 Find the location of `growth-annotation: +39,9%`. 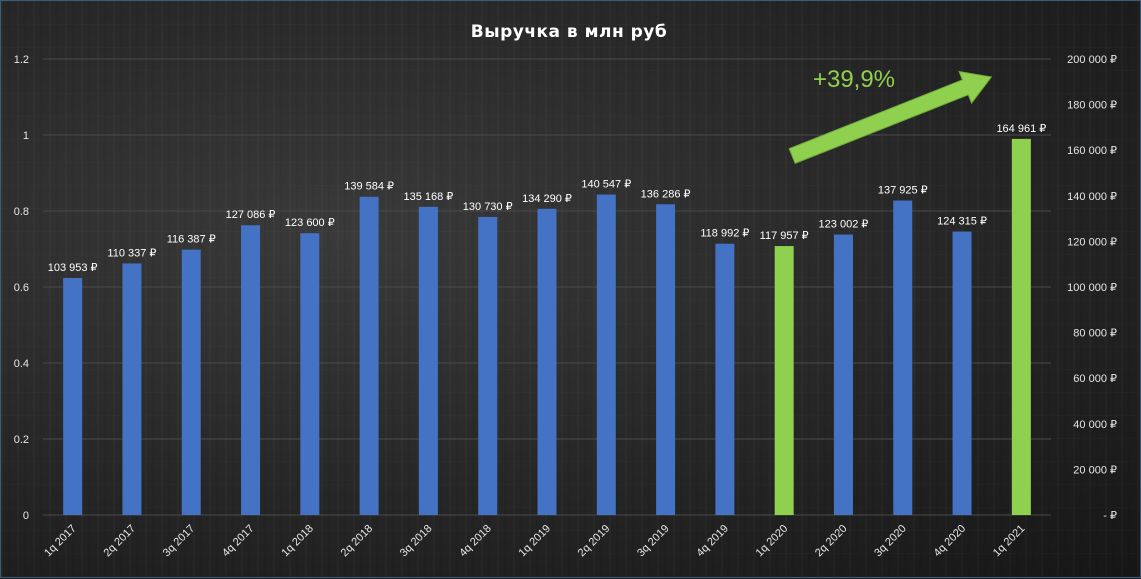

growth-annotation: +39,9% is located at coordinates (890, 115).